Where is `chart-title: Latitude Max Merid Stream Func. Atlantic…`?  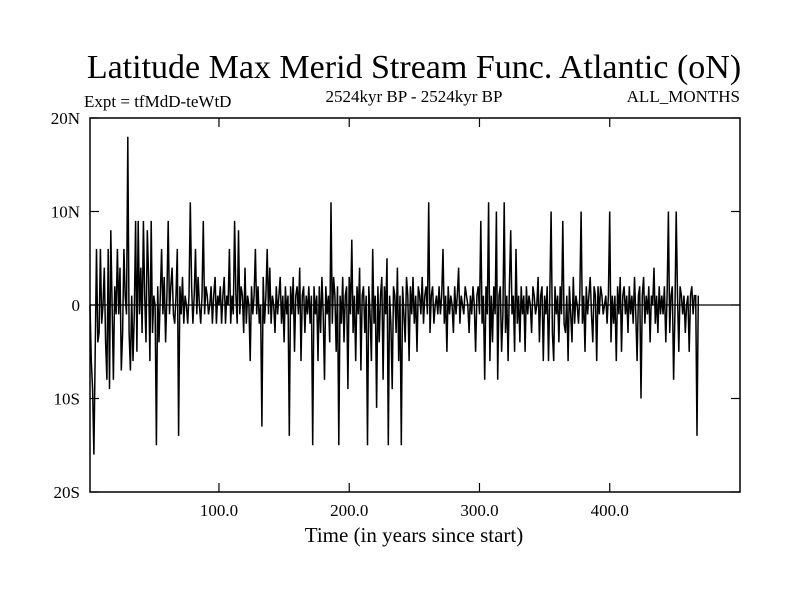
chart-title: Latitude Max Merid Stream Func. Atlantic… is located at coordinates (414, 67).